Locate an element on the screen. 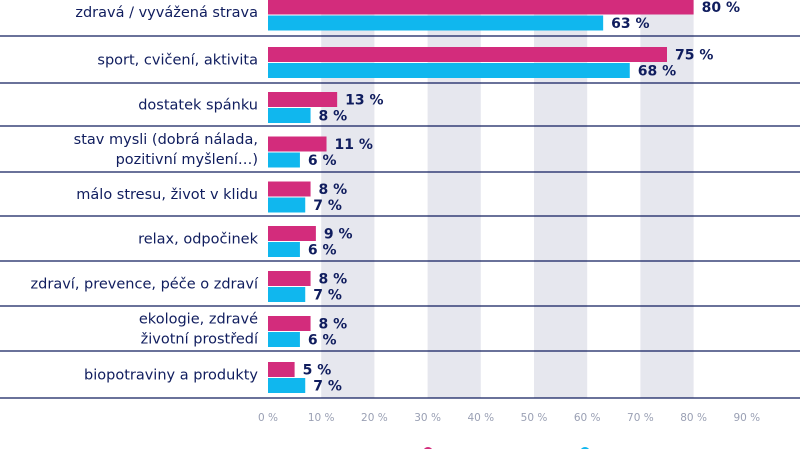 This screenshot has width=800, height=449. data-label: 9 % is located at coordinates (338, 235).